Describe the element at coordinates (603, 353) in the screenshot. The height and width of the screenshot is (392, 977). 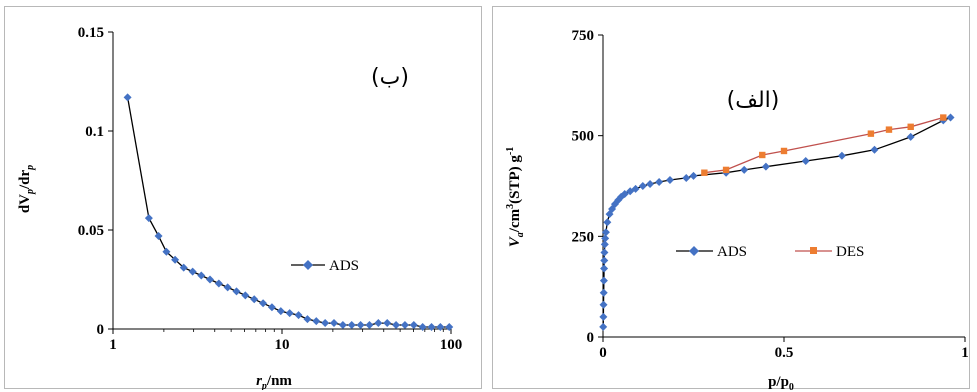
I see `x-tick-label: 0` at that location.